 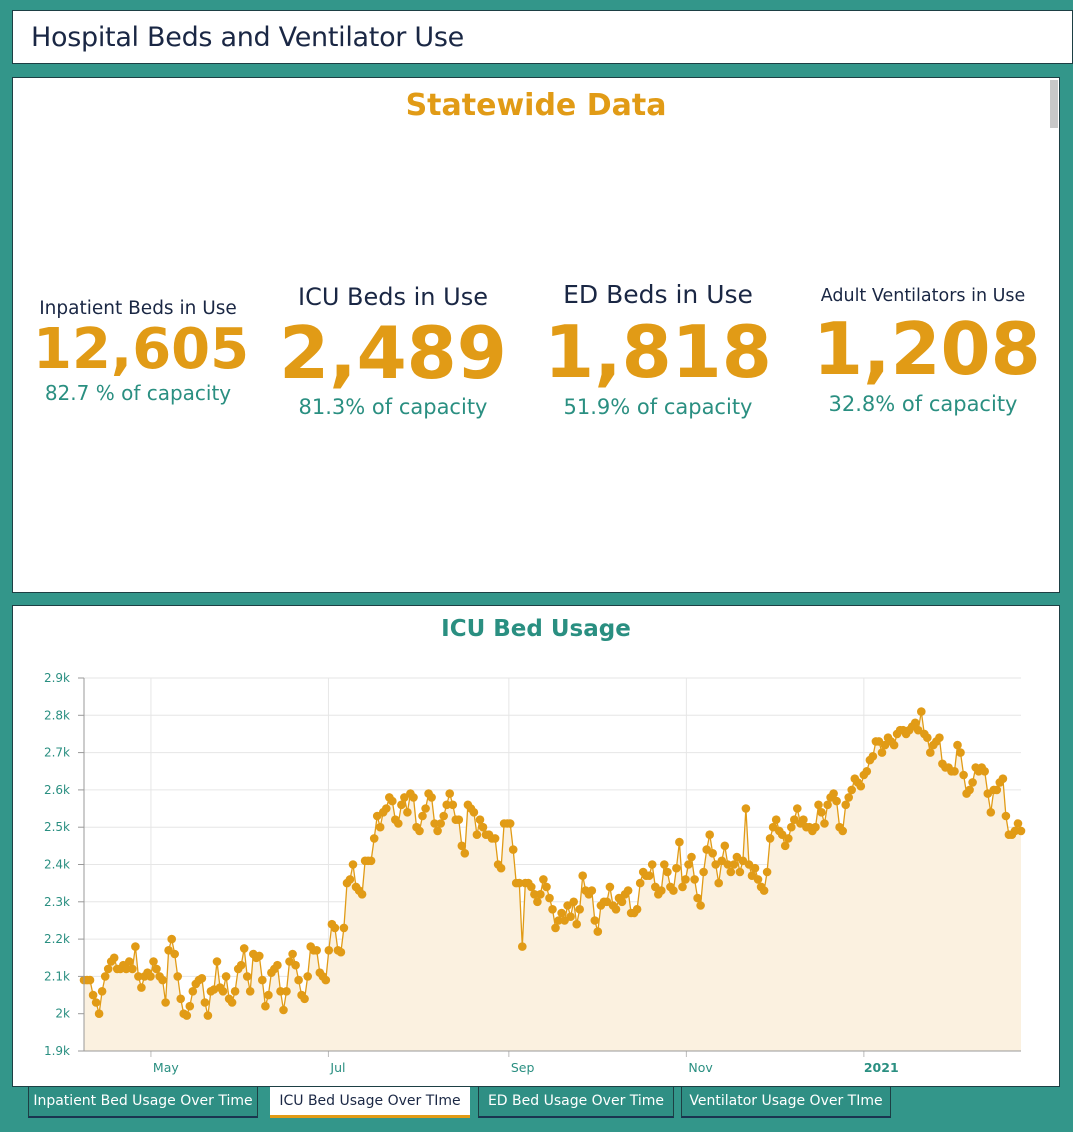 What do you see at coordinates (786, 1102) in the screenshot?
I see `tab-ventilator-usage: Ventilator Usage Over TIme` at bounding box center [786, 1102].